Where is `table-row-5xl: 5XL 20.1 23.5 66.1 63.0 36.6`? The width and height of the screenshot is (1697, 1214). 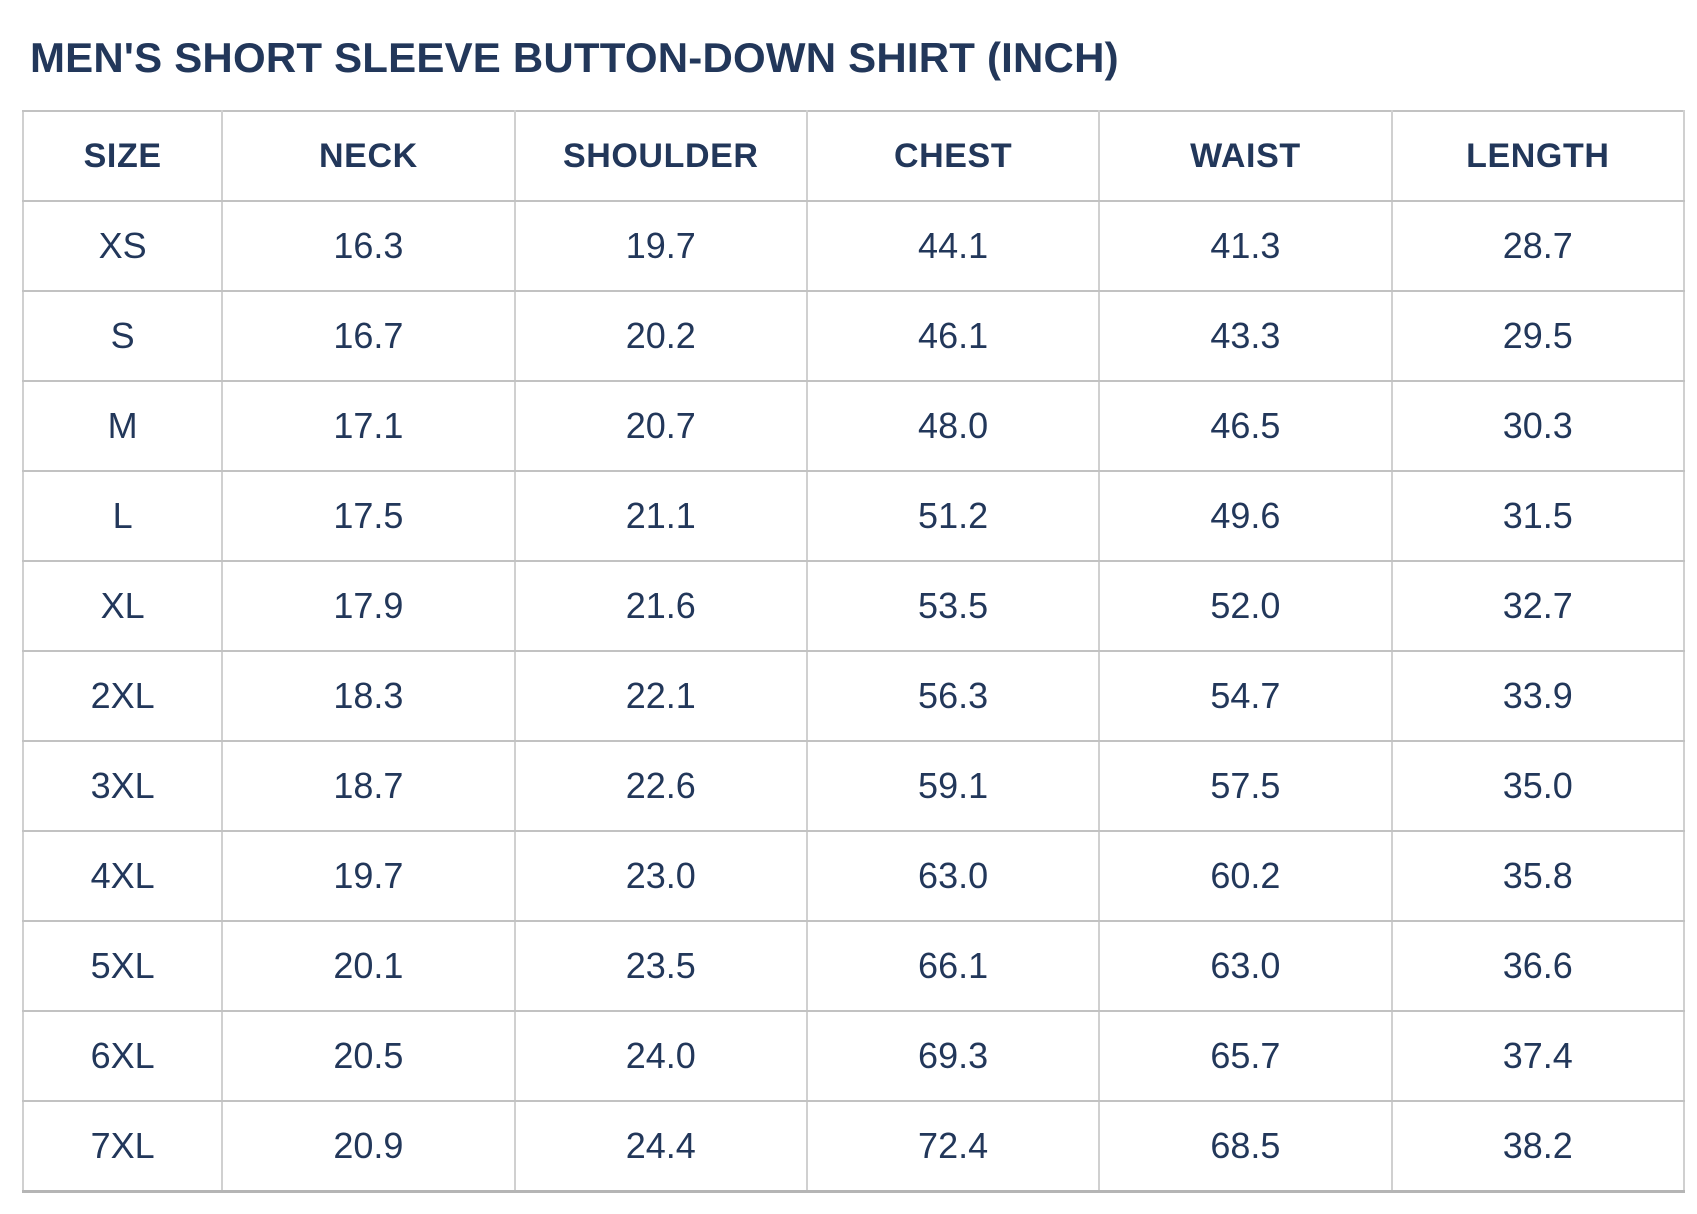
table-row-5xl: 5XL 20.1 23.5 66.1 63.0 36.6 is located at coordinates (853, 966).